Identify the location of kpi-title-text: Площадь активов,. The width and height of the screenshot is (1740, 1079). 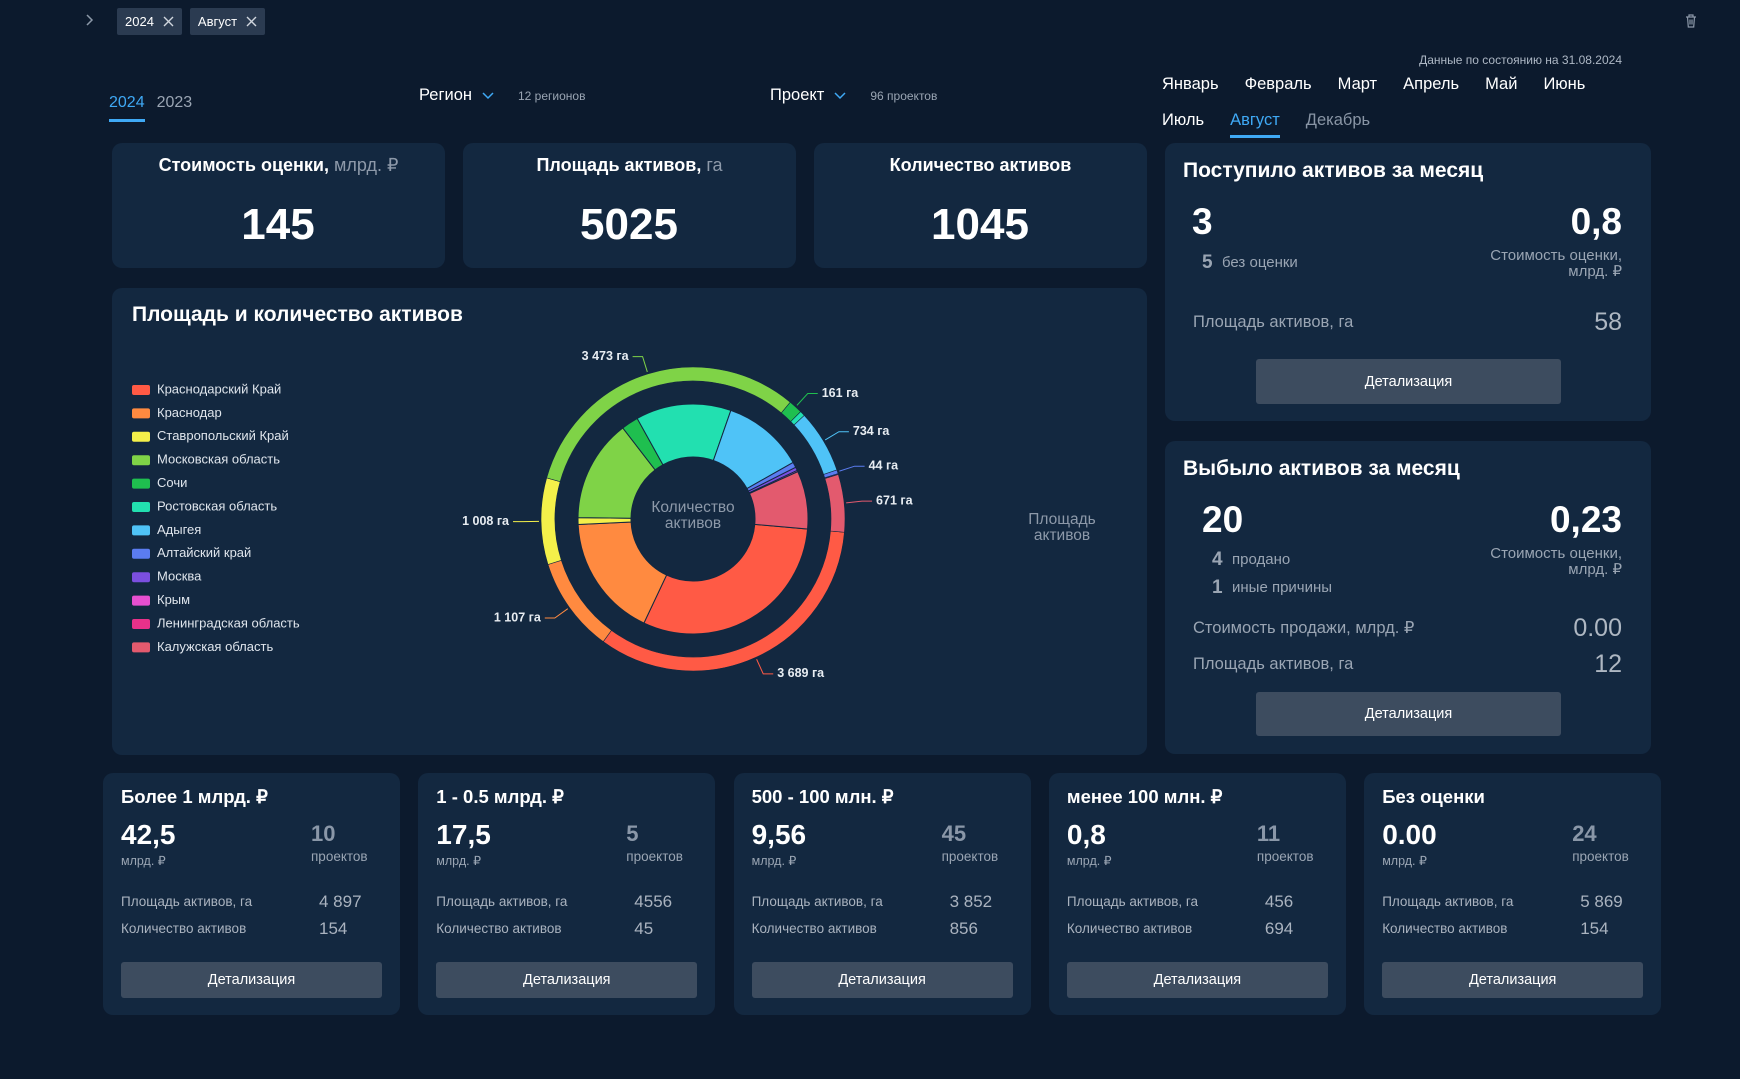
(619, 165).